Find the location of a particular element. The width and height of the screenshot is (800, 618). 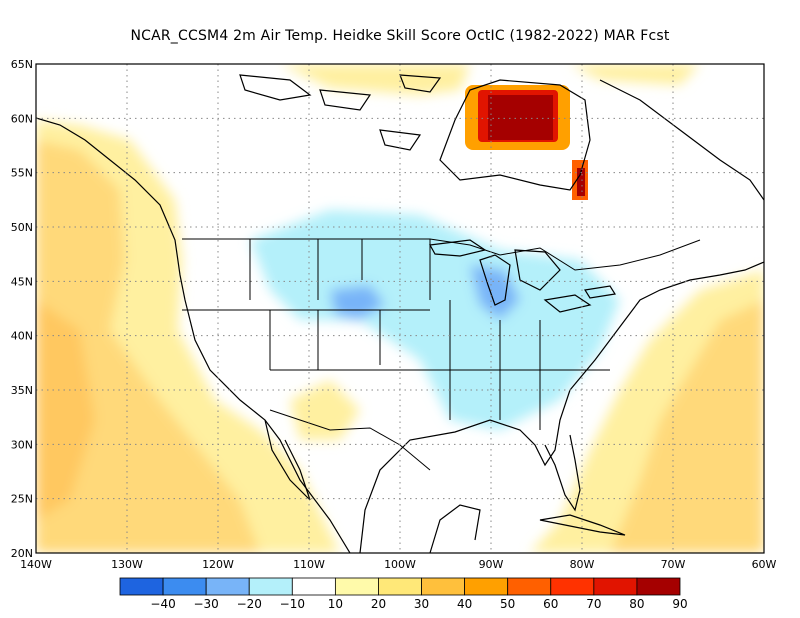

hudson-bay-max is located at coordinates (526, 142).